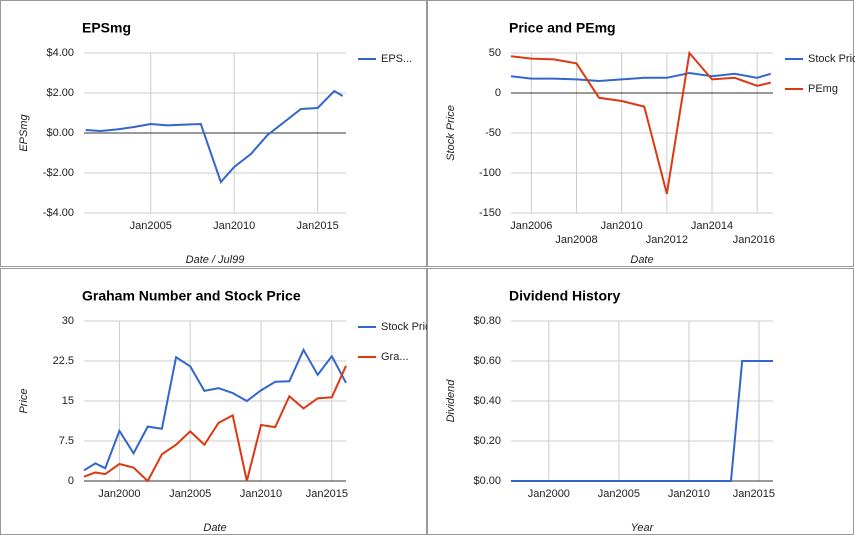 The height and width of the screenshot is (535, 855). What do you see at coordinates (823, 89) in the screenshot?
I see `legend-label: PEmg` at bounding box center [823, 89].